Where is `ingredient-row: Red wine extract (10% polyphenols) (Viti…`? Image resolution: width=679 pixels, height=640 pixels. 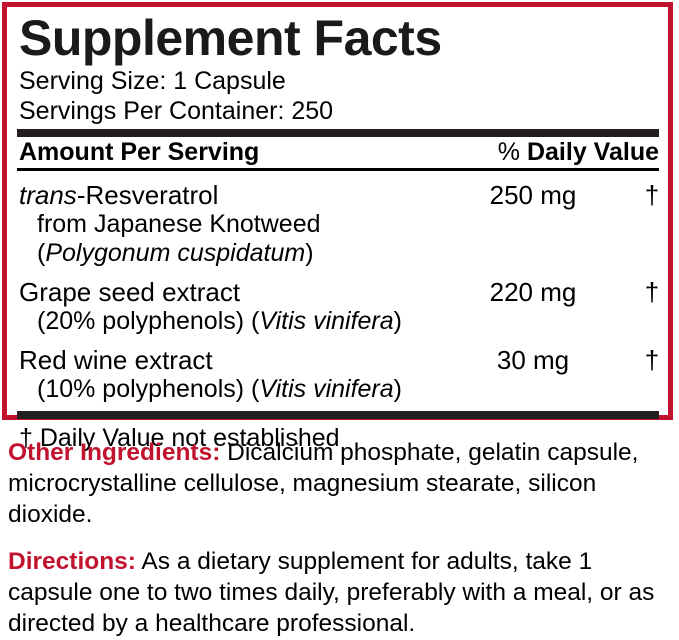 ingredient-row: Red wine extract (10% polyphenols) (Viti… is located at coordinates (338, 370).